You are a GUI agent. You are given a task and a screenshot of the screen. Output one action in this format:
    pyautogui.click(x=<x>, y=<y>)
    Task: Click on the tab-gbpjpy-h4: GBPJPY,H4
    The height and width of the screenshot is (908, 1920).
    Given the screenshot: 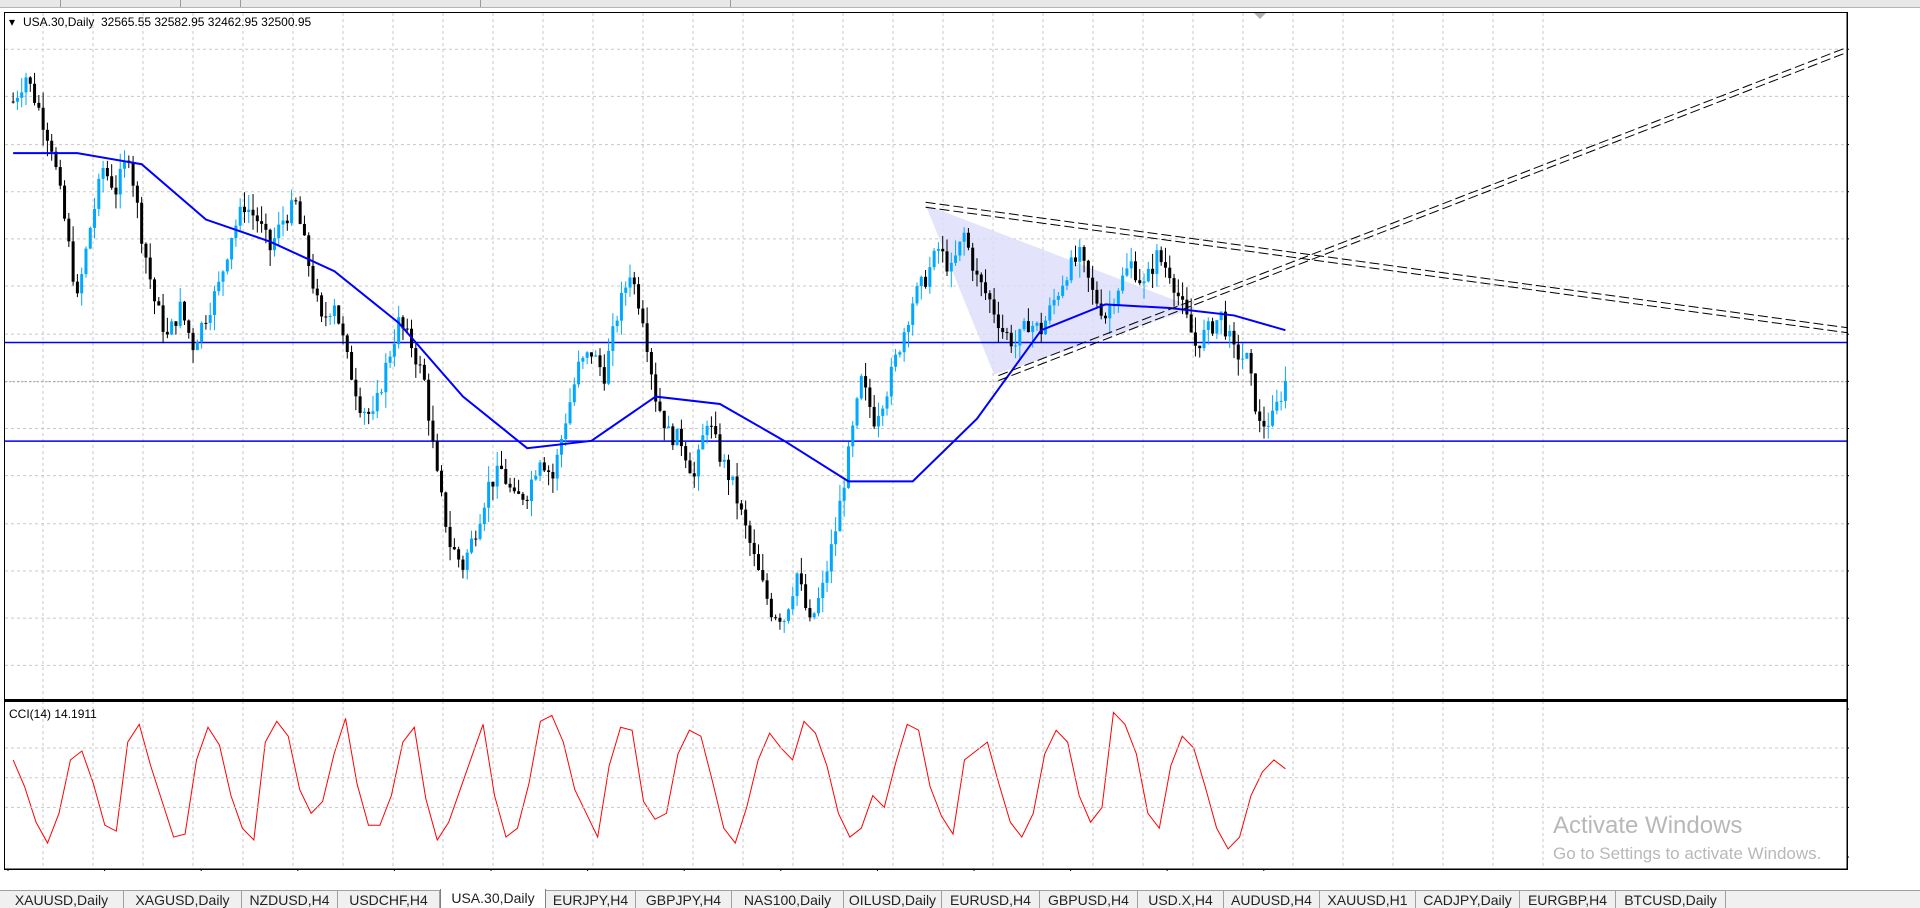 What is the action you would take?
    pyautogui.click(x=684, y=899)
    